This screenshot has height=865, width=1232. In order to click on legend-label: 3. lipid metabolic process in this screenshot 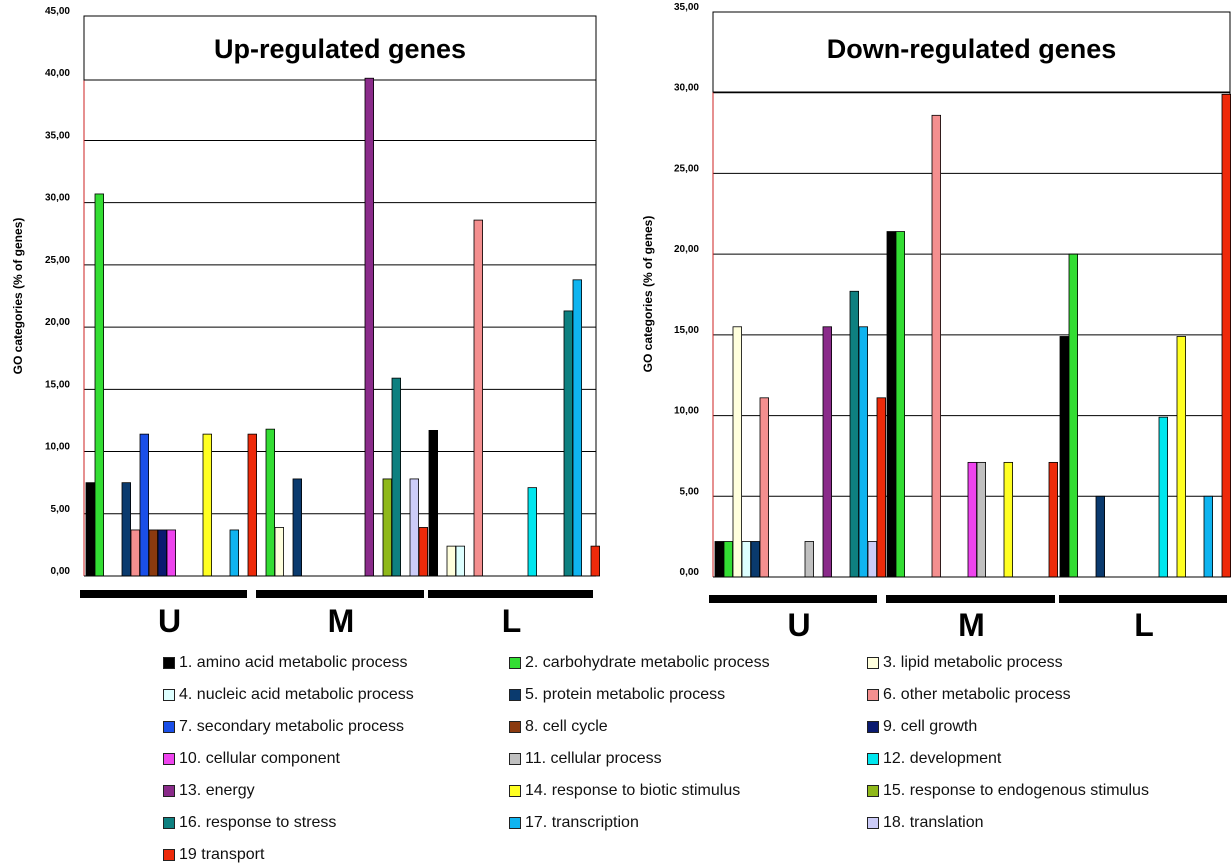, I will do `click(973, 662)`.